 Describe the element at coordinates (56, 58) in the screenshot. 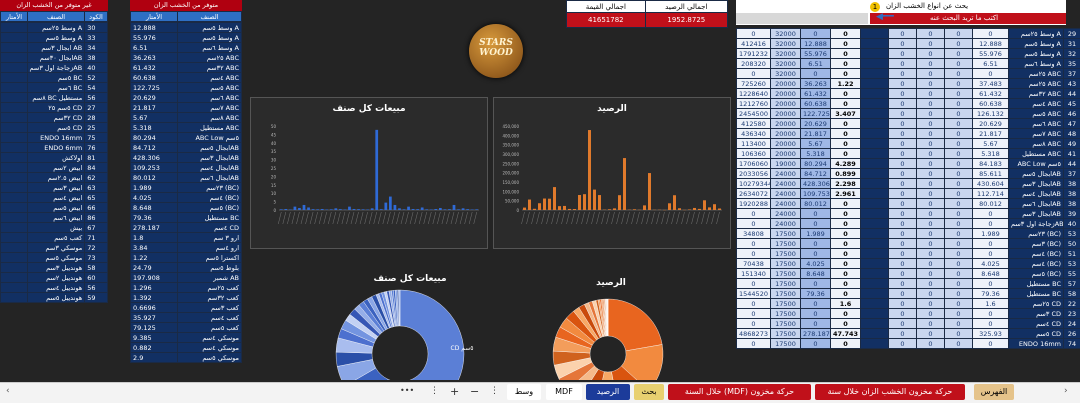

I see `name-cell: ابجال ٣٠سمAB` at that location.